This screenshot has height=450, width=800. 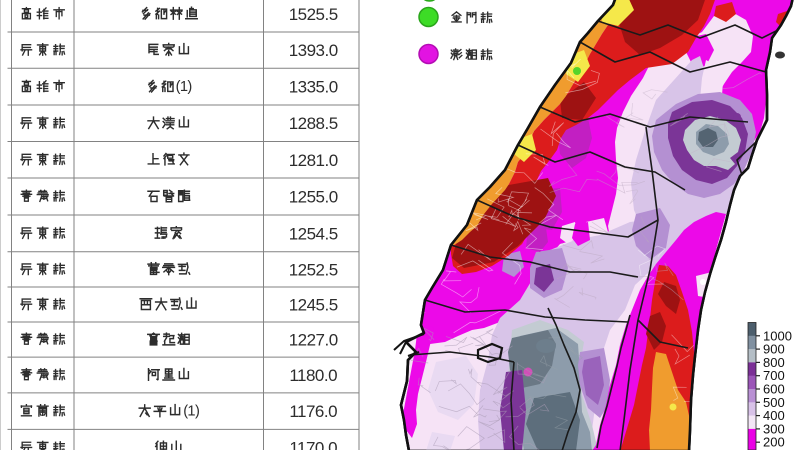 What do you see at coordinates (313, 233) in the screenshot?
I see `svg-text: 1254.5` at bounding box center [313, 233].